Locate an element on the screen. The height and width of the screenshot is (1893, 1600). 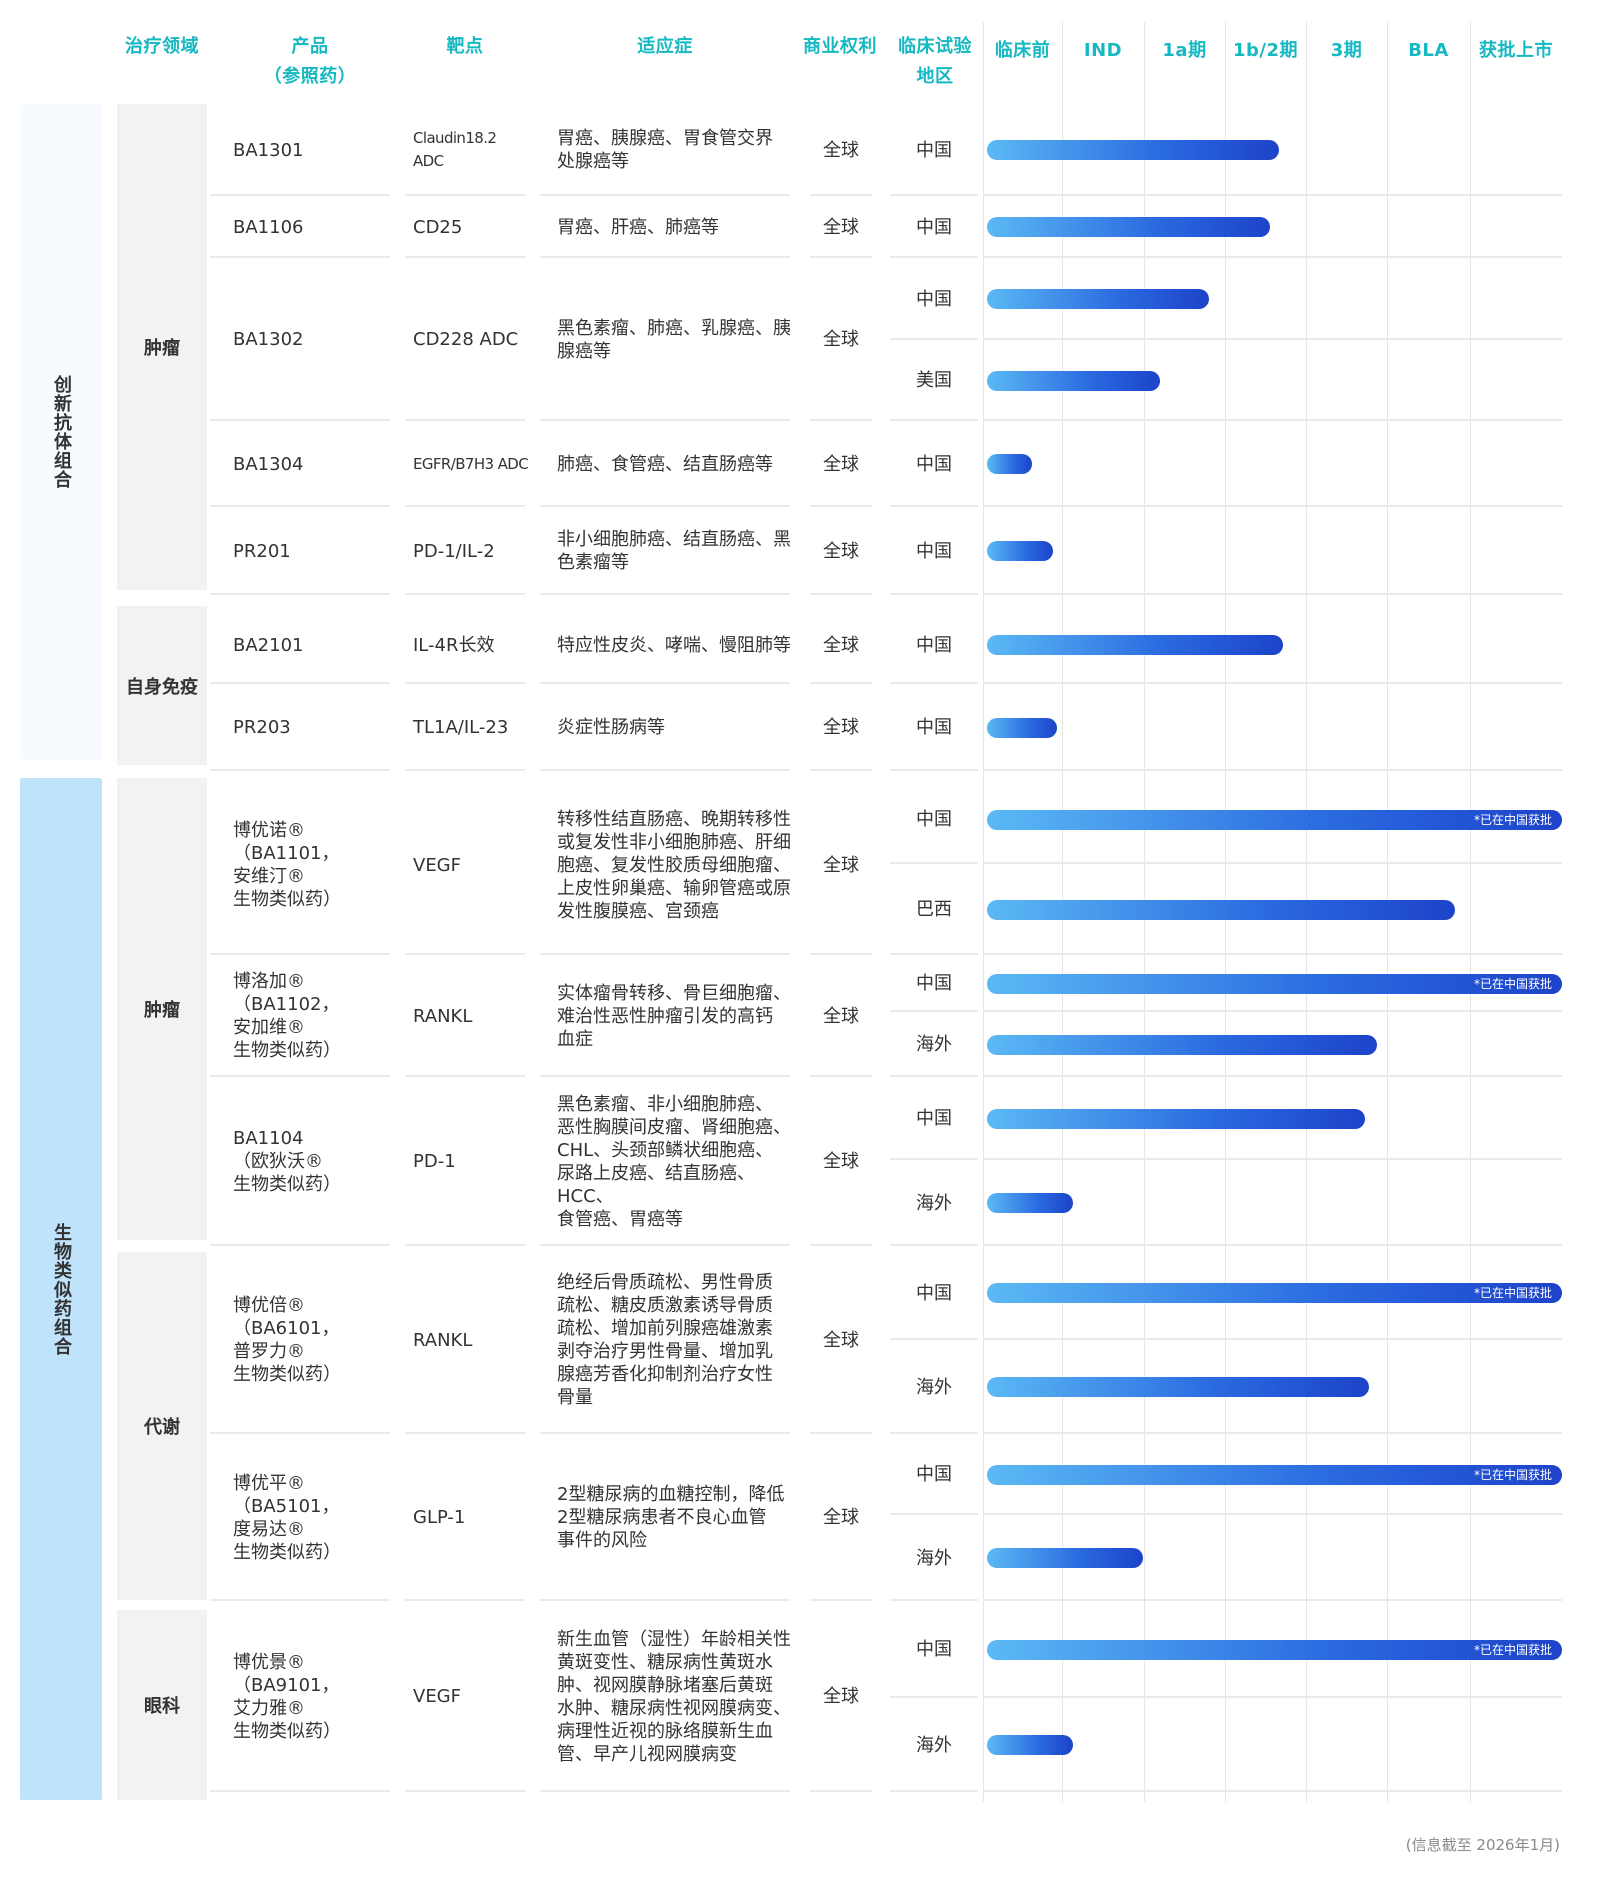
subcategory-label: 代谢 is located at coordinates (162, 1427).